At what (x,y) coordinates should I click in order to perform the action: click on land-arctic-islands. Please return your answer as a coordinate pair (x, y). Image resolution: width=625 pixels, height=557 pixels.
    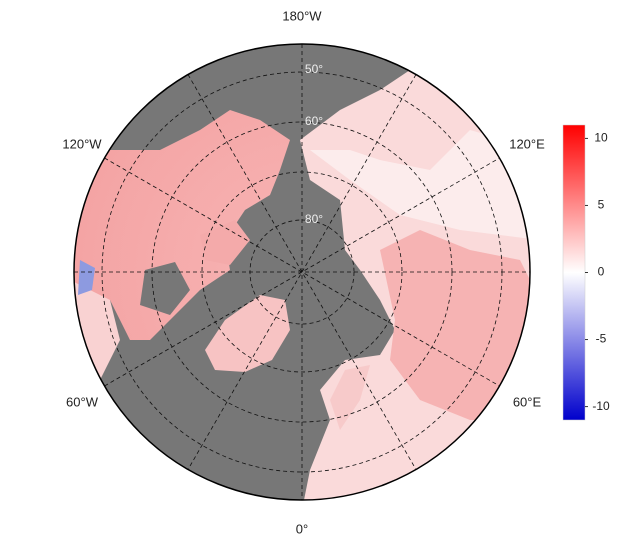
    Looking at the image, I should click on (225, 242).